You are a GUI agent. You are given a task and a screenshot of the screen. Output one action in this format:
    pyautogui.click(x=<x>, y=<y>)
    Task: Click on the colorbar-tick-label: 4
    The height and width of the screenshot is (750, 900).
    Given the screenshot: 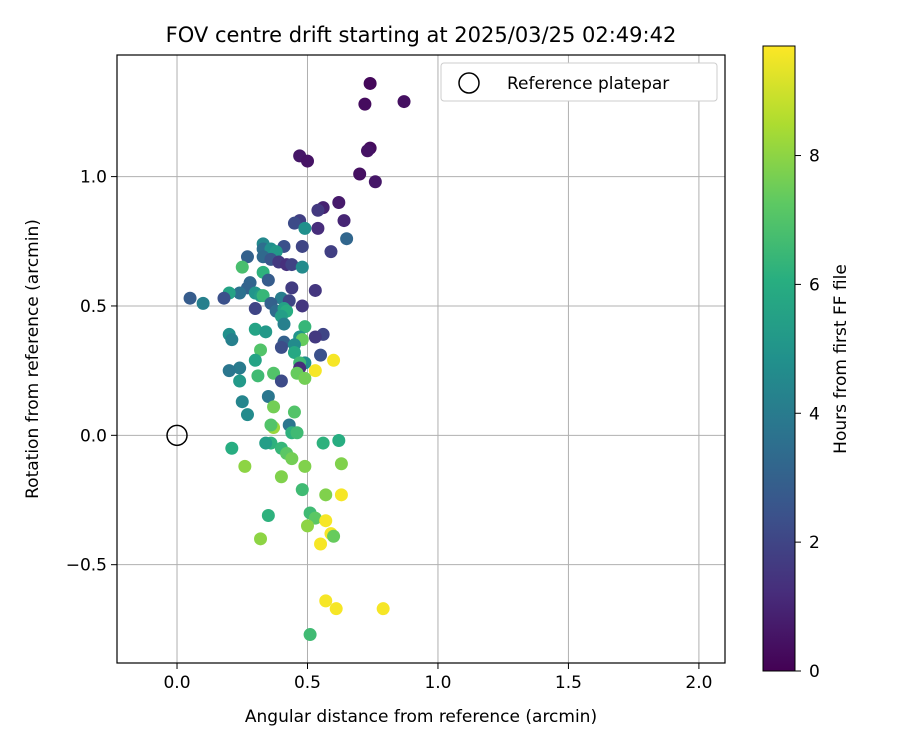 What is the action you would take?
    pyautogui.click(x=814, y=414)
    